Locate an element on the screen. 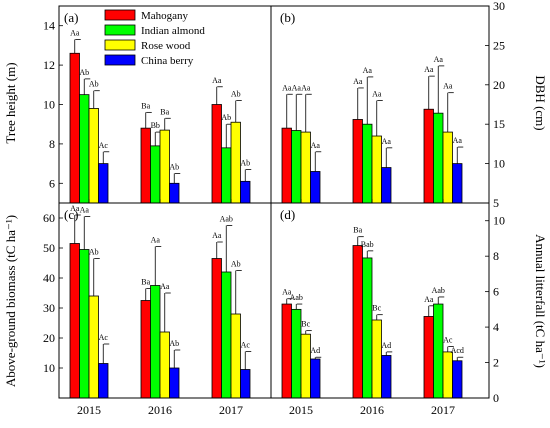  y-tick-label: 50 is located at coordinates (49, 248).